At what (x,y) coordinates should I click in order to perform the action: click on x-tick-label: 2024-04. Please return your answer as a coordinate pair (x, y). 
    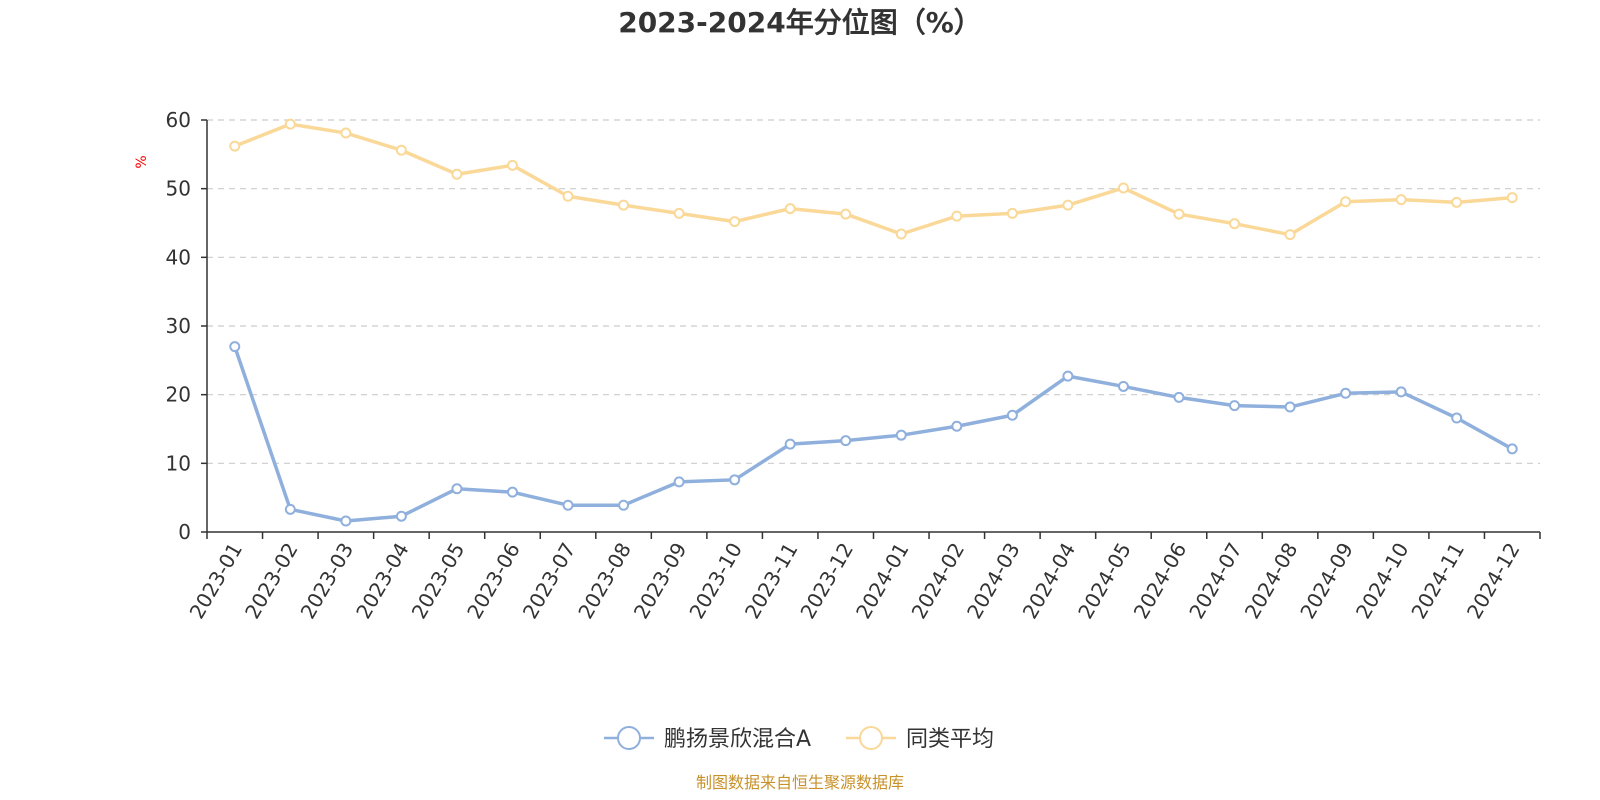
    Looking at the image, I should click on (1049, 581).